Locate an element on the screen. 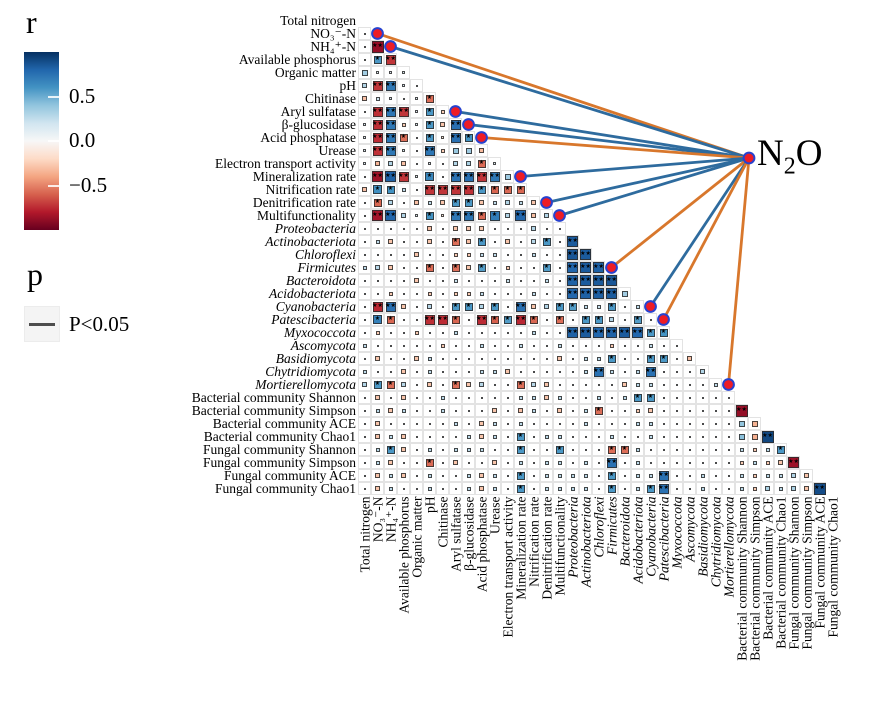  column-label: Organic matter is located at coordinates (416, 537).